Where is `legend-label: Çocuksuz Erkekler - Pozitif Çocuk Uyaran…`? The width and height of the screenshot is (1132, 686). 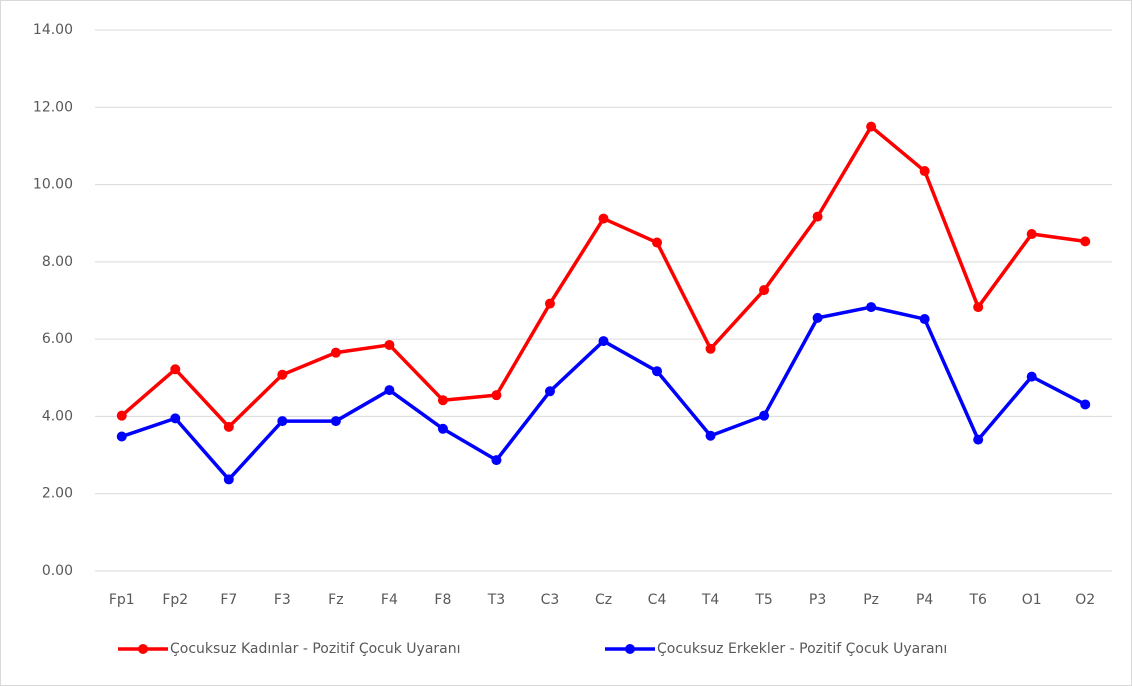
legend-label: Çocuksuz Erkekler - Pozitif Çocuk Uyaran… is located at coordinates (802, 649).